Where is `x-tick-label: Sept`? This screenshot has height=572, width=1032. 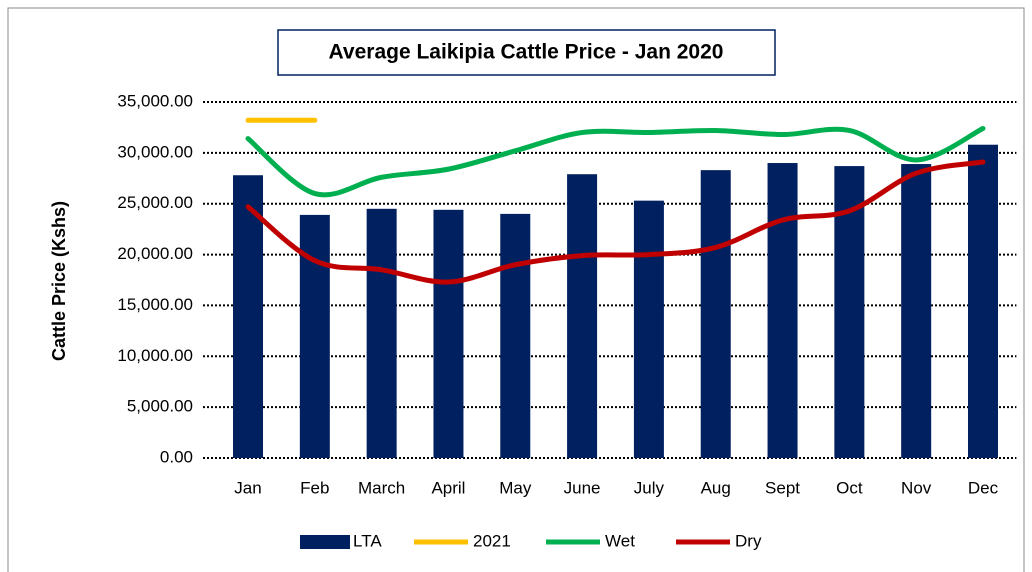 x-tick-label: Sept is located at coordinates (782, 487).